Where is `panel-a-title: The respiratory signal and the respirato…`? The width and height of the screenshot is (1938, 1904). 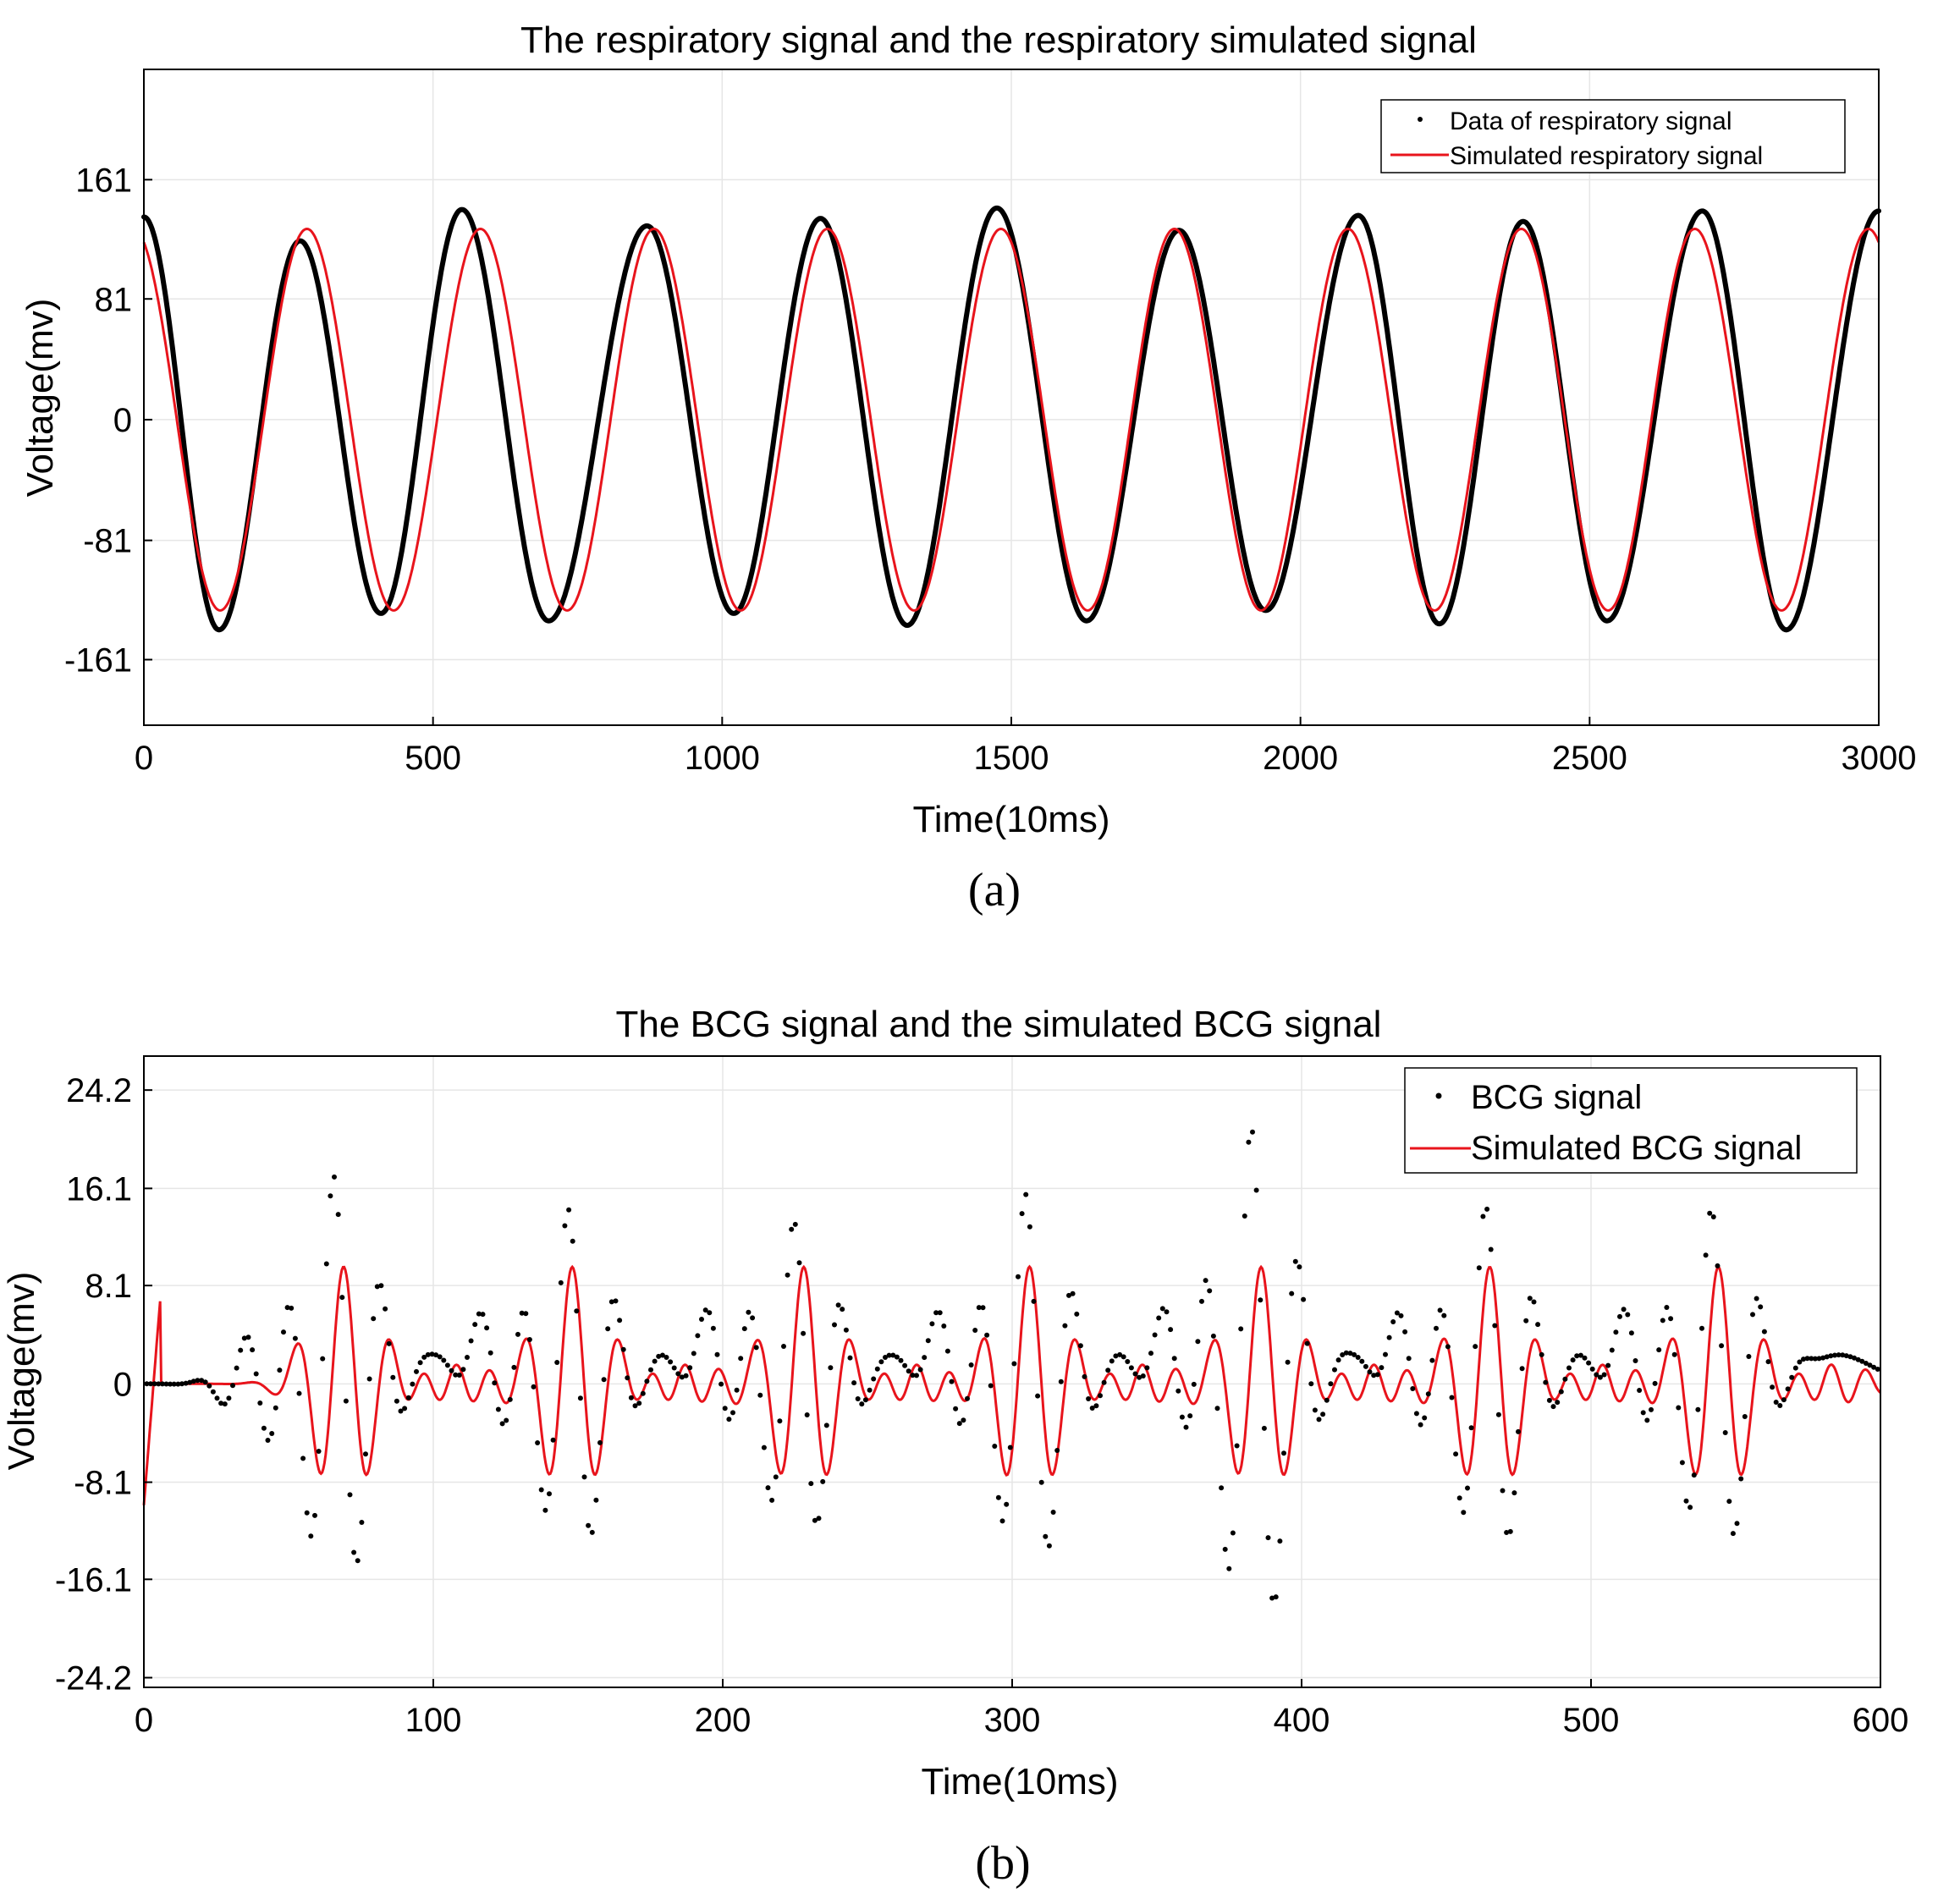
panel-a-title: The respiratory signal and the respirato… is located at coordinates (999, 40).